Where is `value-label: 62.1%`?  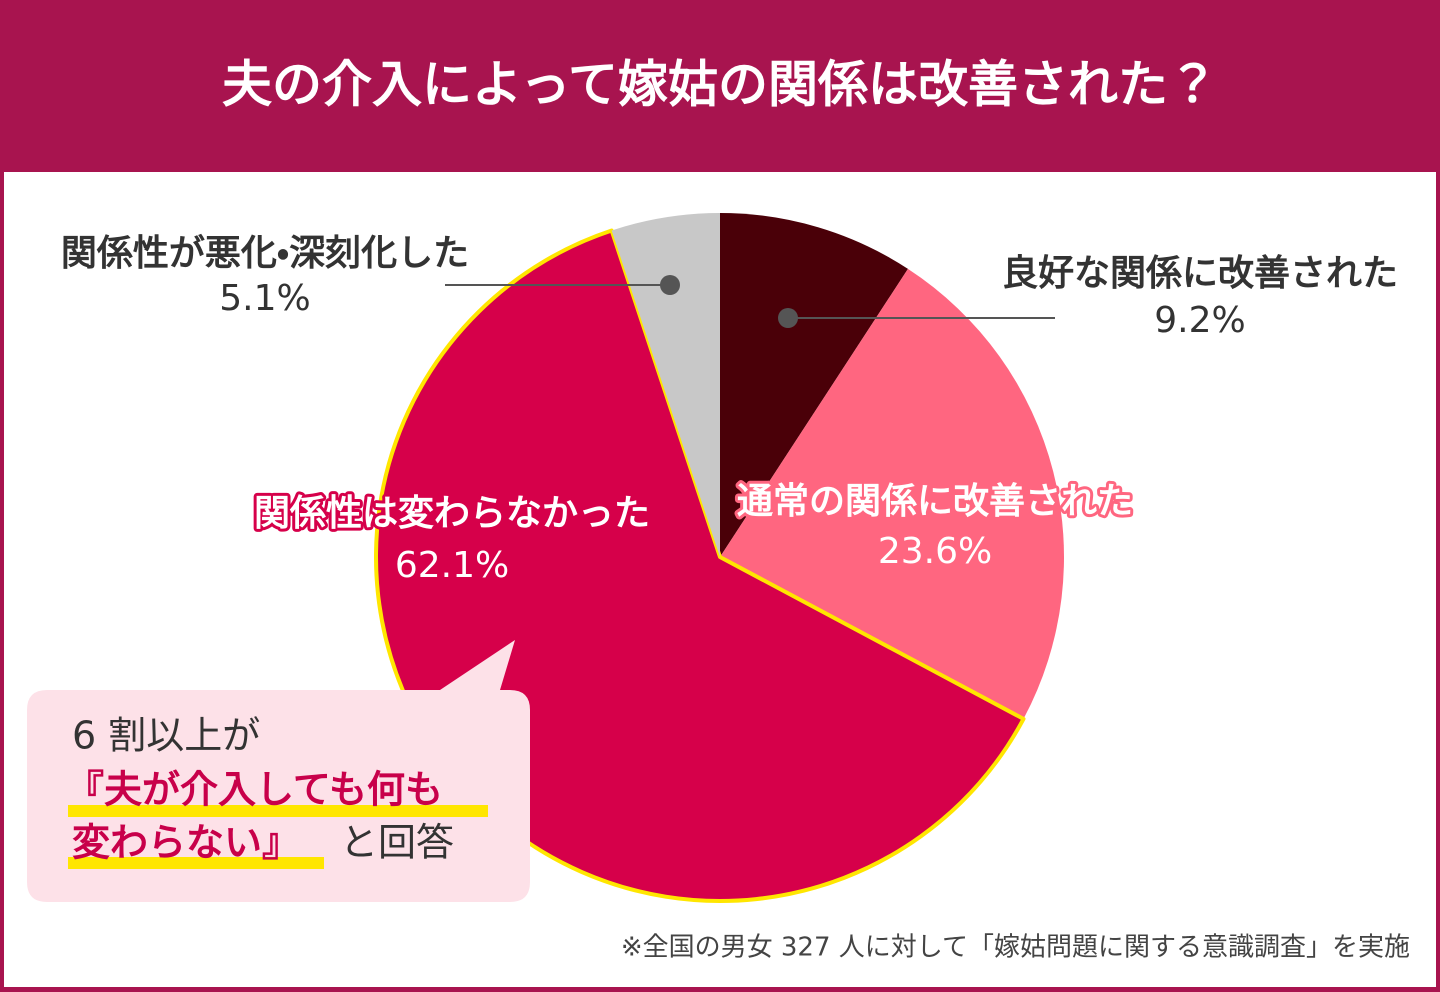 value-label: 62.1% is located at coordinates (452, 565).